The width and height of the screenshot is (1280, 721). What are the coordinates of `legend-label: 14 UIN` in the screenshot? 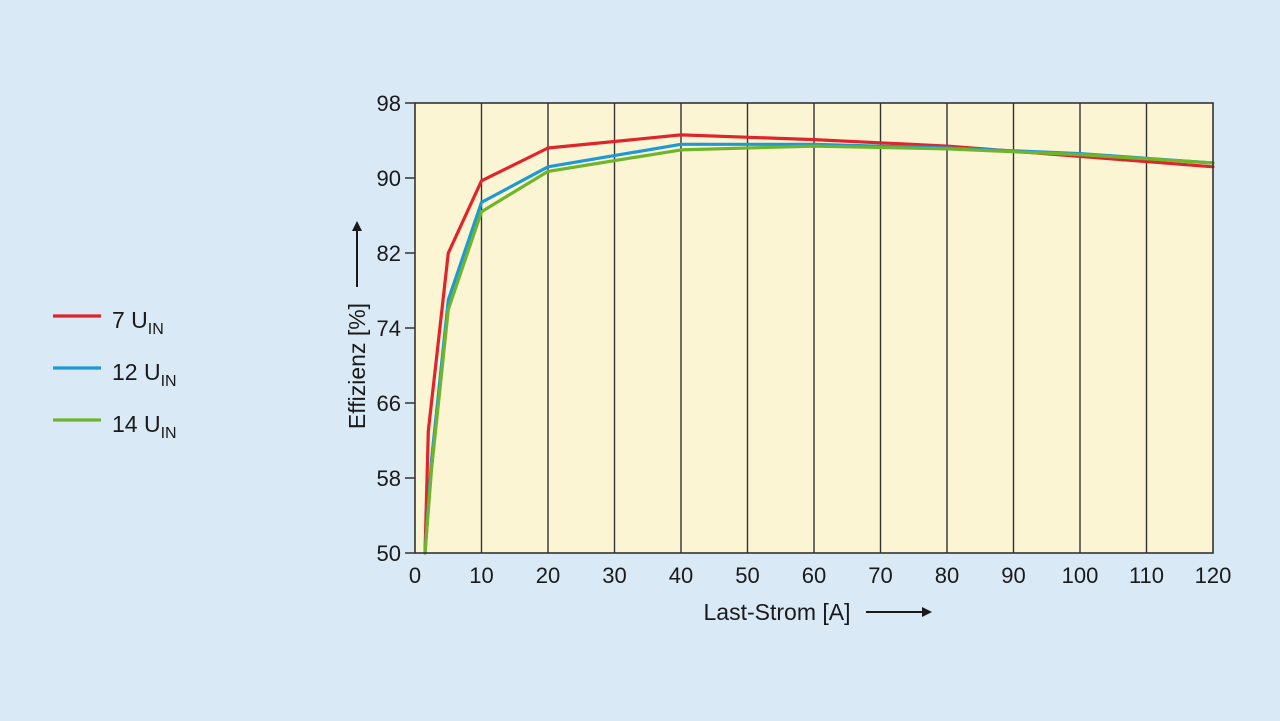 It's located at (144, 426).